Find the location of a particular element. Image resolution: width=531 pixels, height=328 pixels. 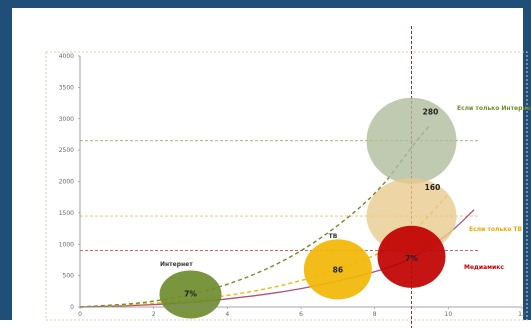

y-tick-label: 3000 is located at coordinates (66, 119).